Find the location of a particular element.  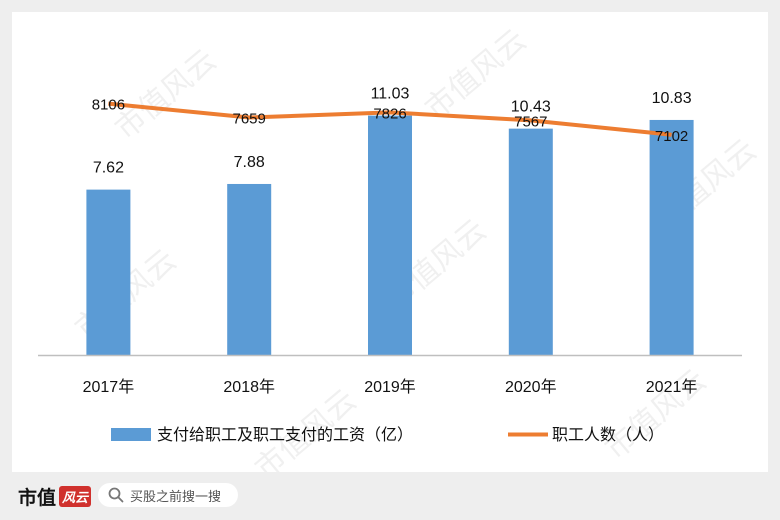

bar-data-label: 7.88 is located at coordinates (249, 162).